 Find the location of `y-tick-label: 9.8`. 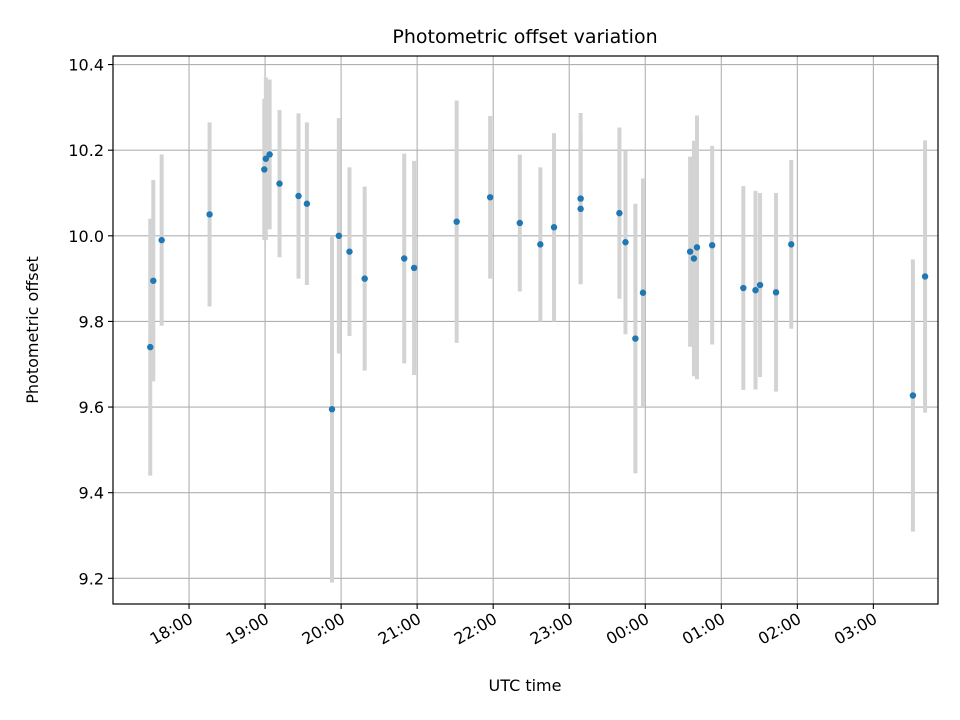

y-tick-label: 9.8 is located at coordinates (91, 321).